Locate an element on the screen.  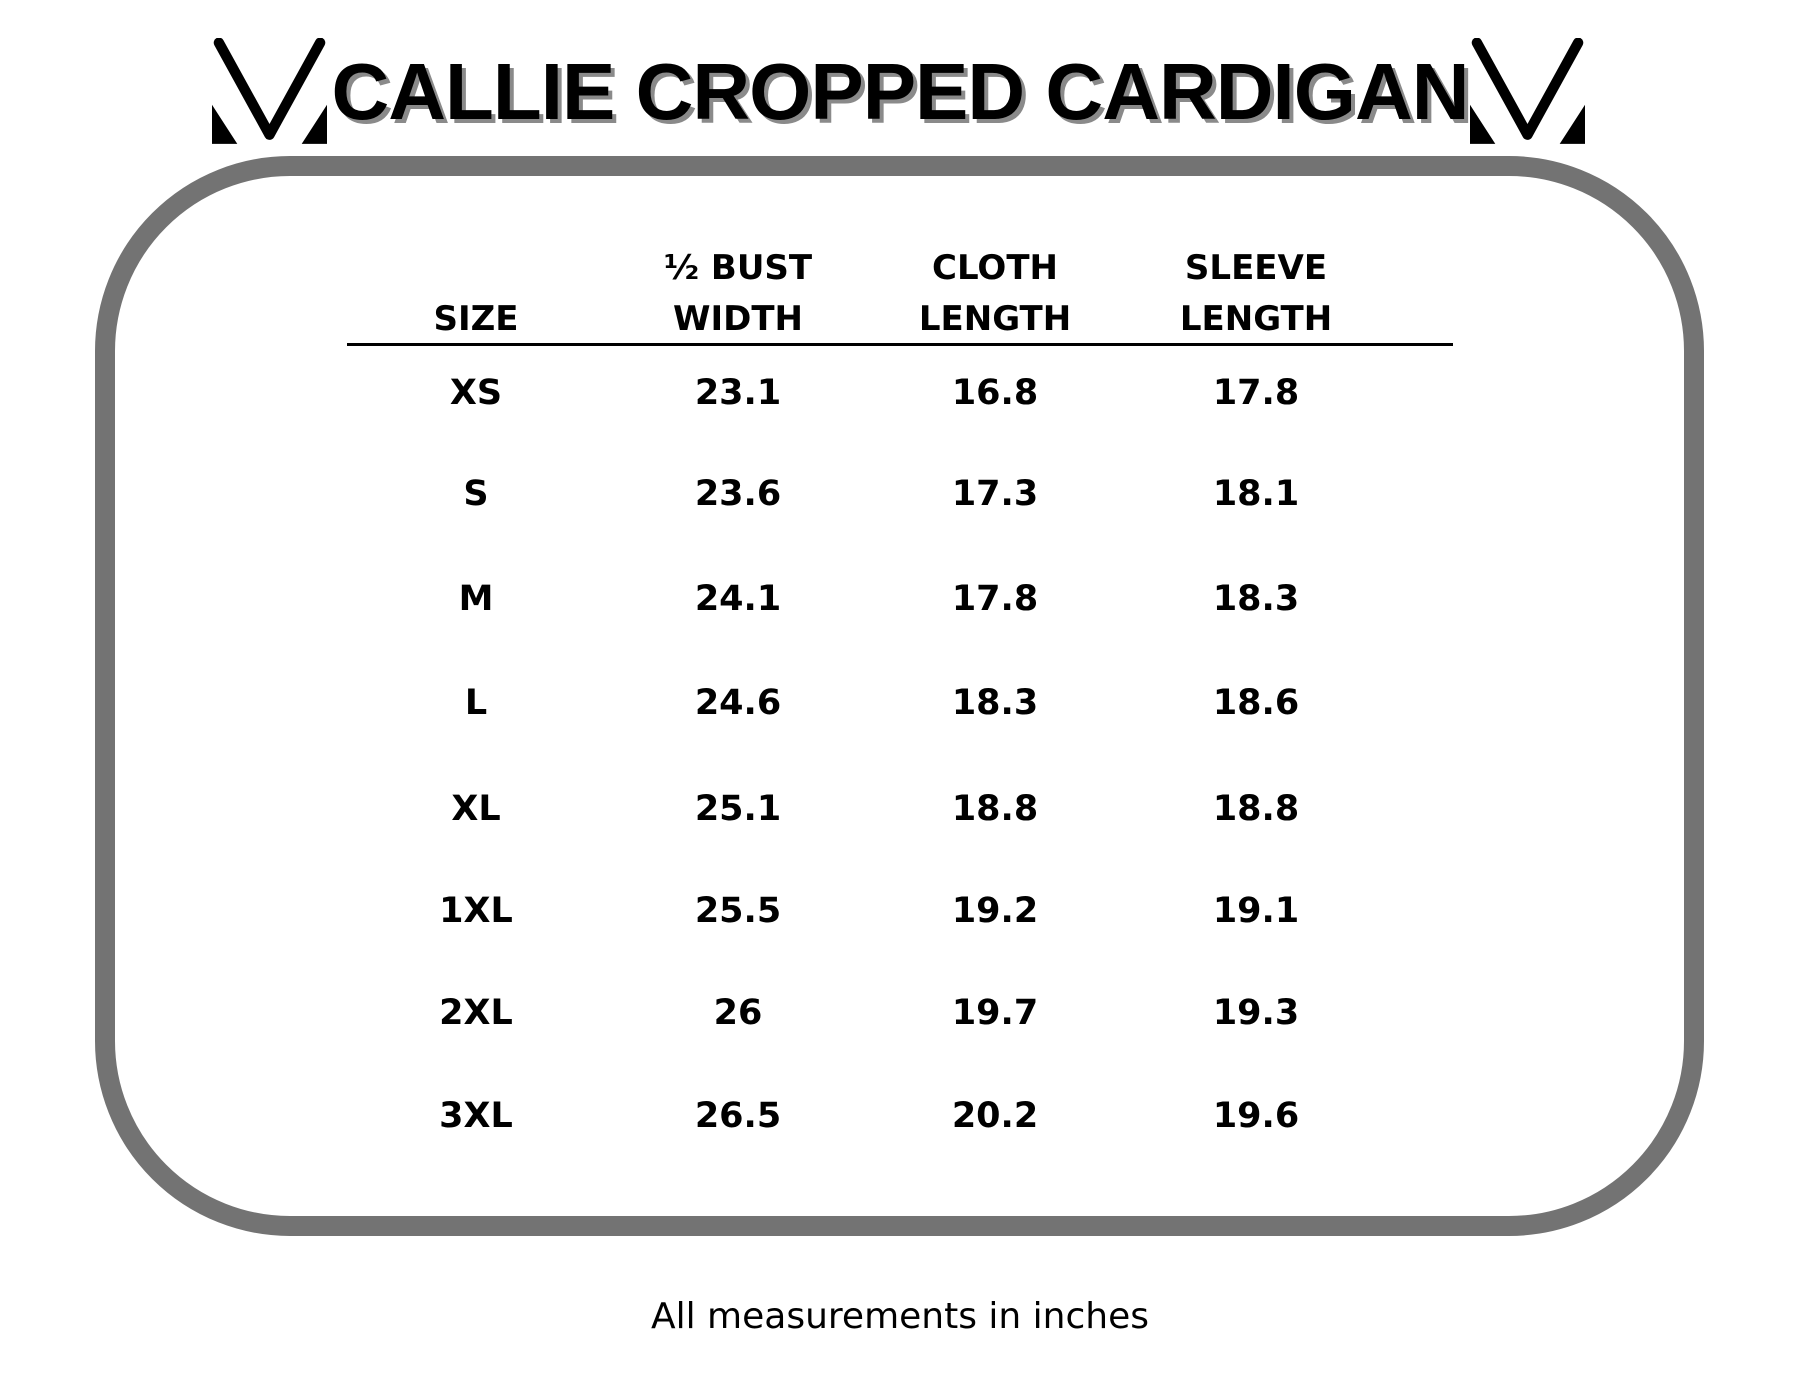
column-header: WIDTH is located at coordinates (738, 319).